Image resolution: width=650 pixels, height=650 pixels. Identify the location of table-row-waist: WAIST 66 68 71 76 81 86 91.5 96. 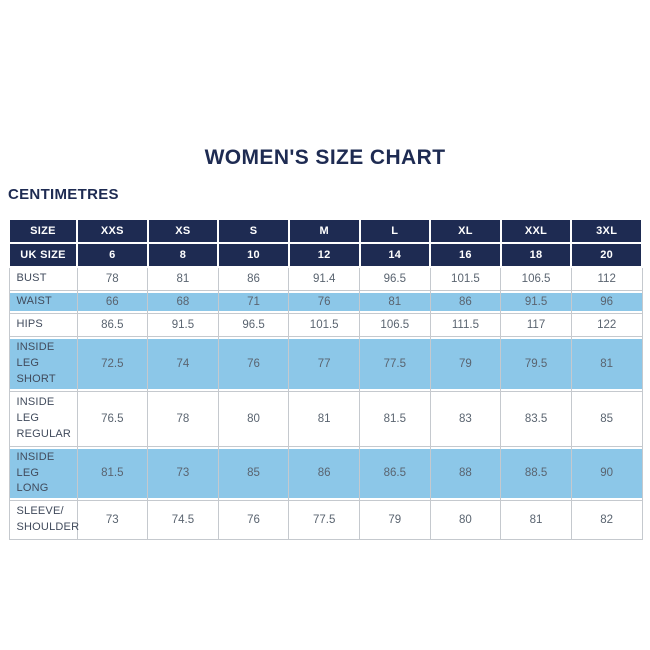
(325, 301).